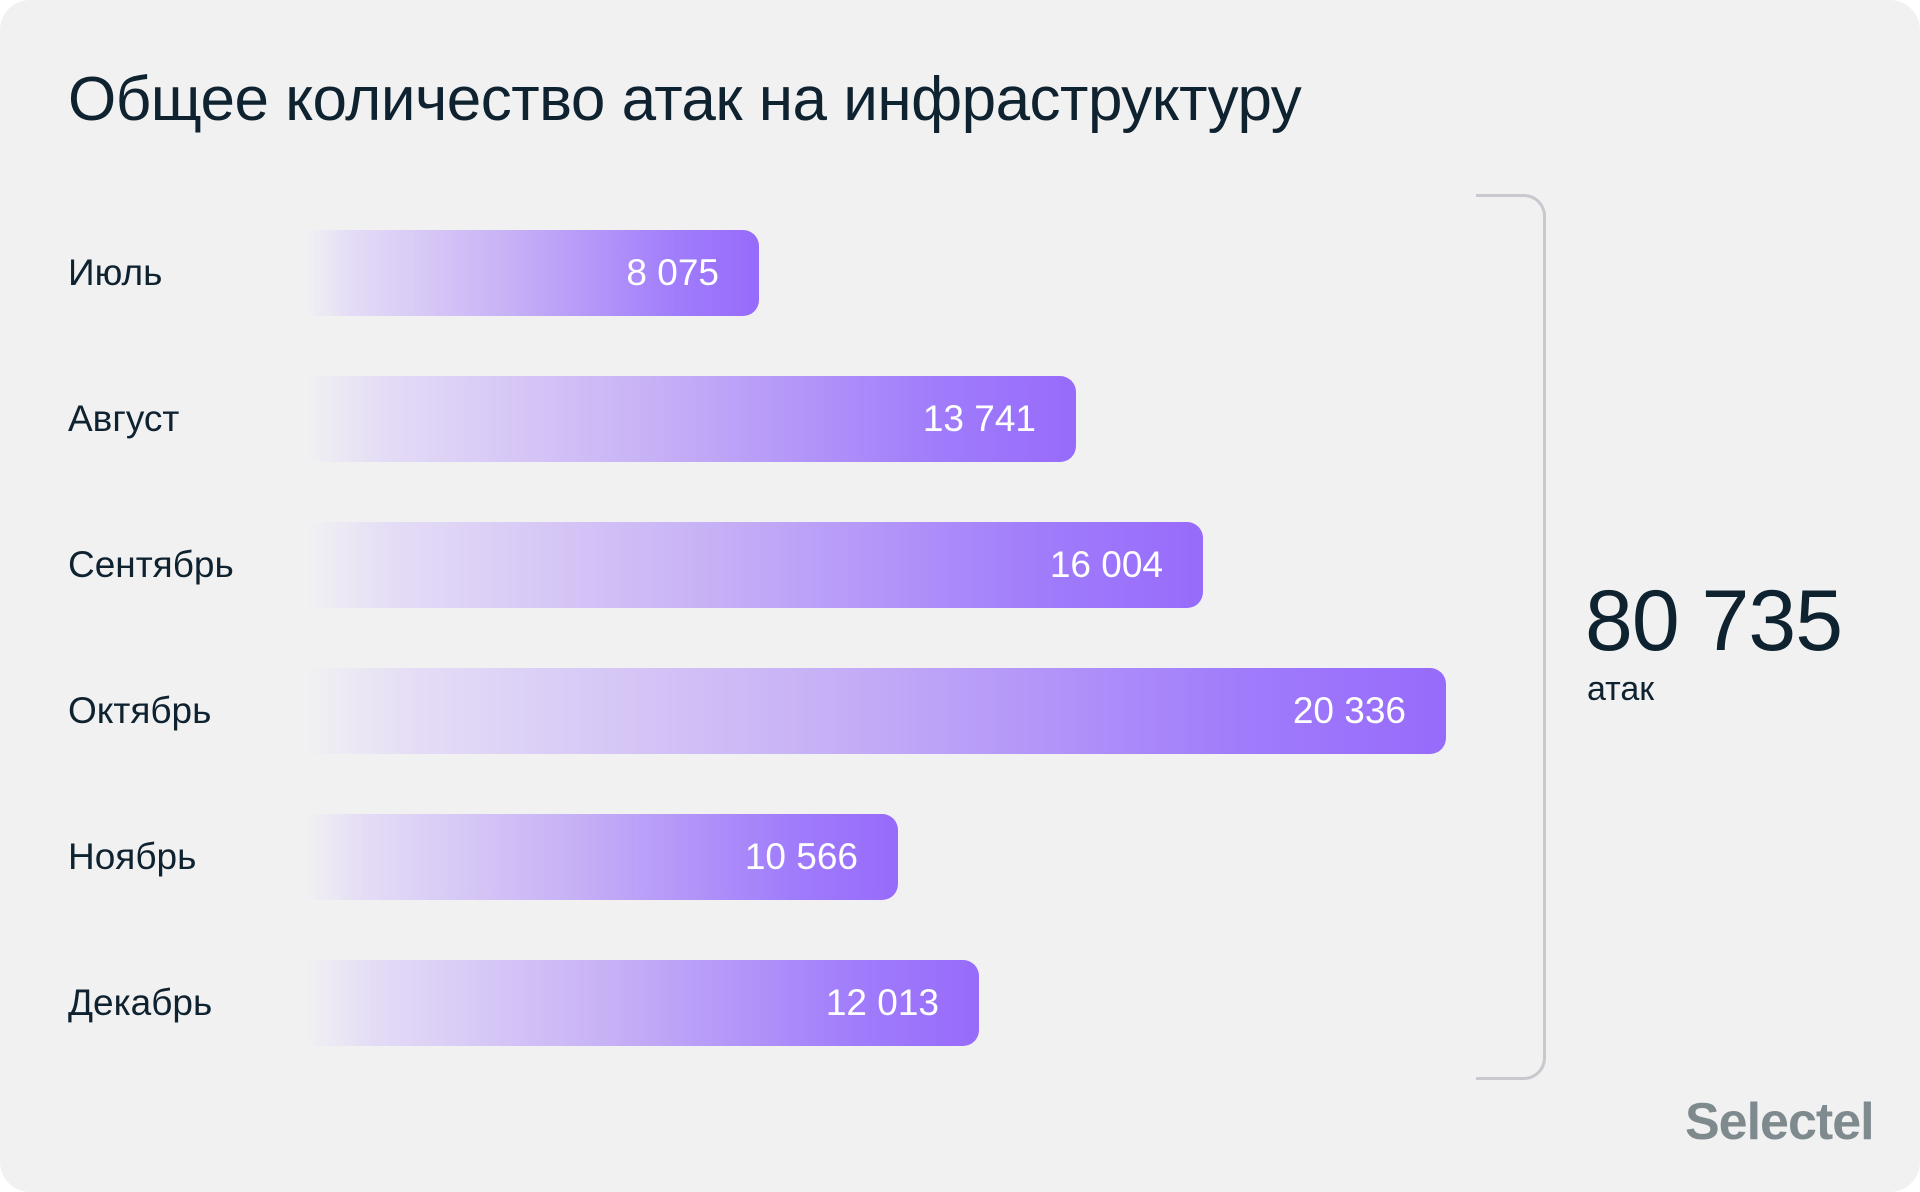 The image size is (1920, 1192). Describe the element at coordinates (140, 1002) in the screenshot. I see `category-label: Декабрь` at that location.